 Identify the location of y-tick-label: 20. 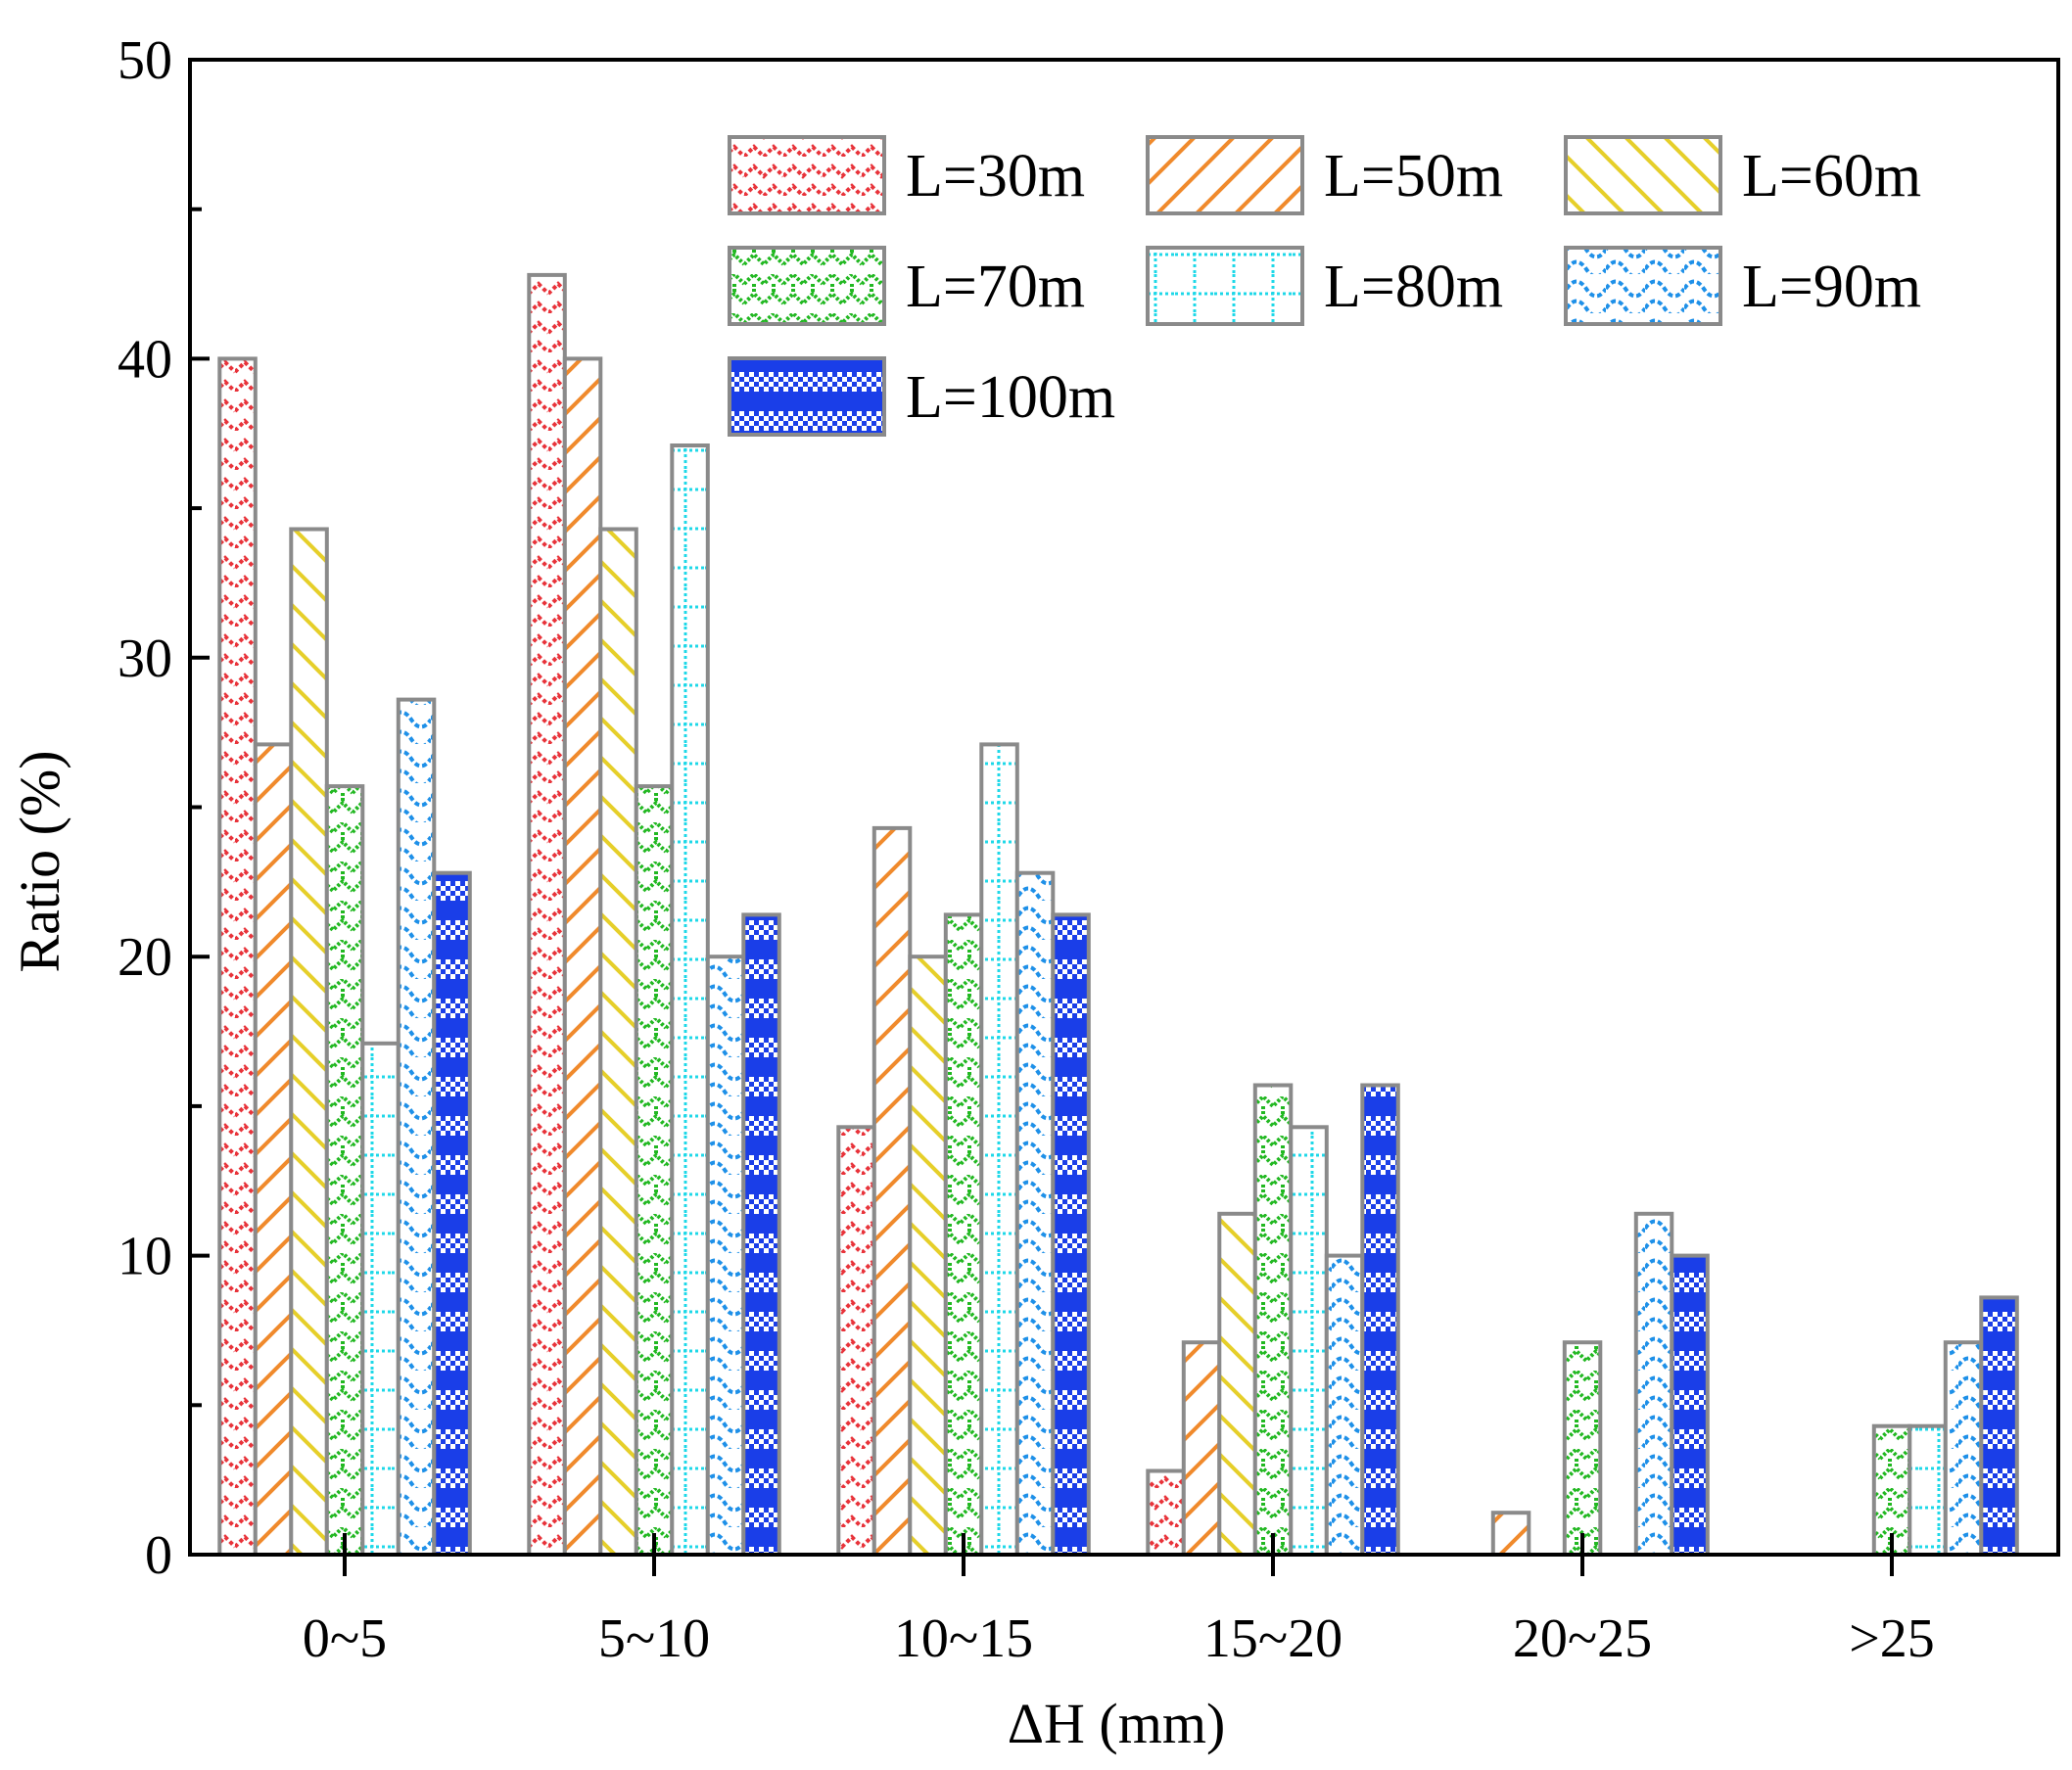
(145, 957).